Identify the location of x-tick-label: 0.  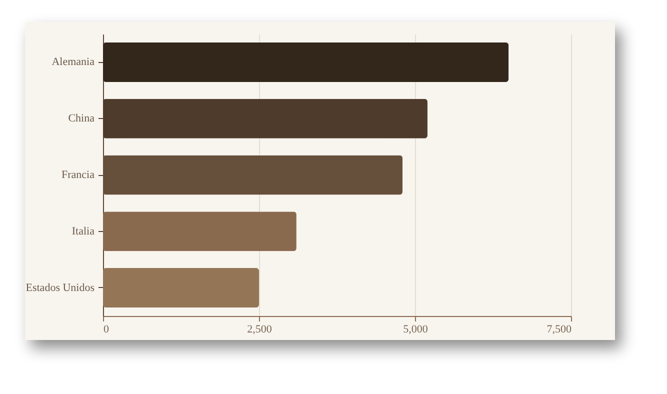
(107, 330).